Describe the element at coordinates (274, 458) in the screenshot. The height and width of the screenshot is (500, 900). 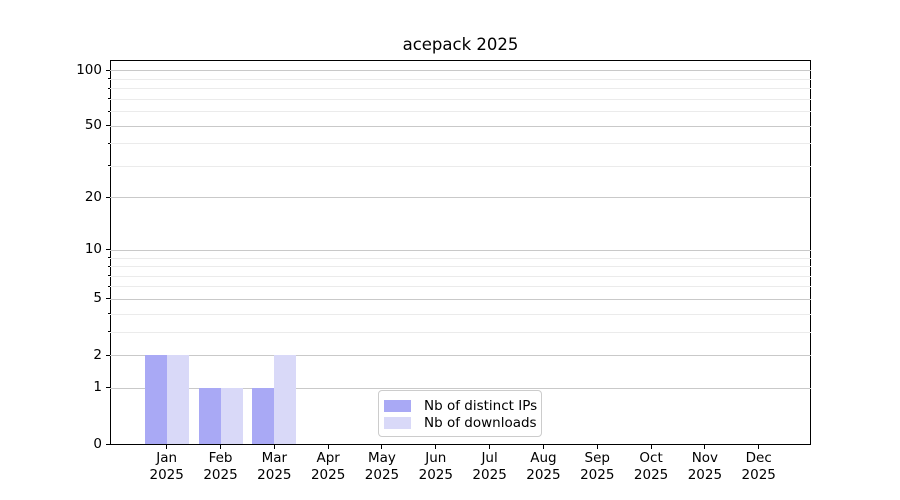
I see `x-tick-label-month: Mar` at that location.